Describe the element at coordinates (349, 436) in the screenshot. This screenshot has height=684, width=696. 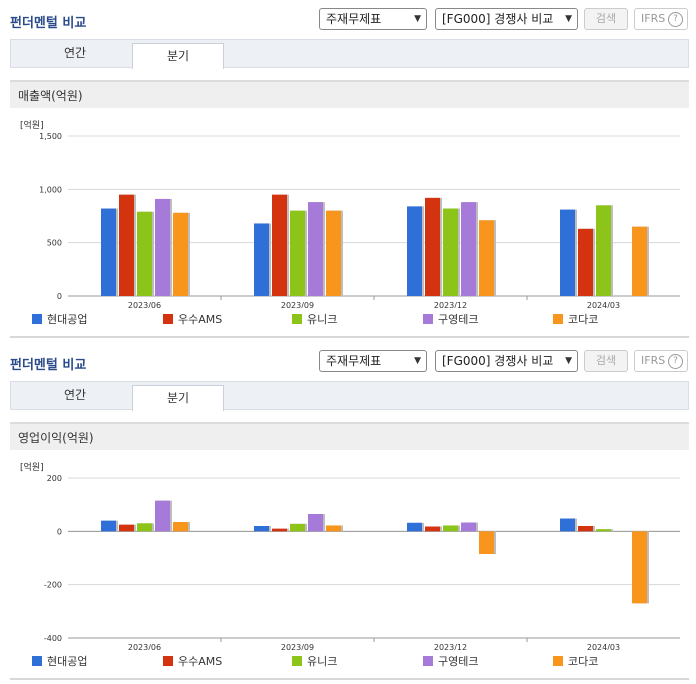
I see `metric-label: 영업이익(억원)` at that location.